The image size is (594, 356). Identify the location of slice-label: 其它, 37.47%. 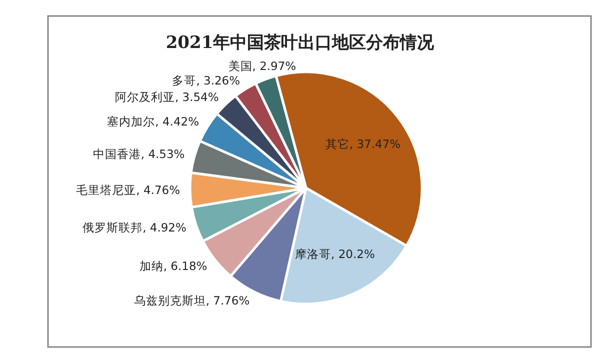
(363, 144).